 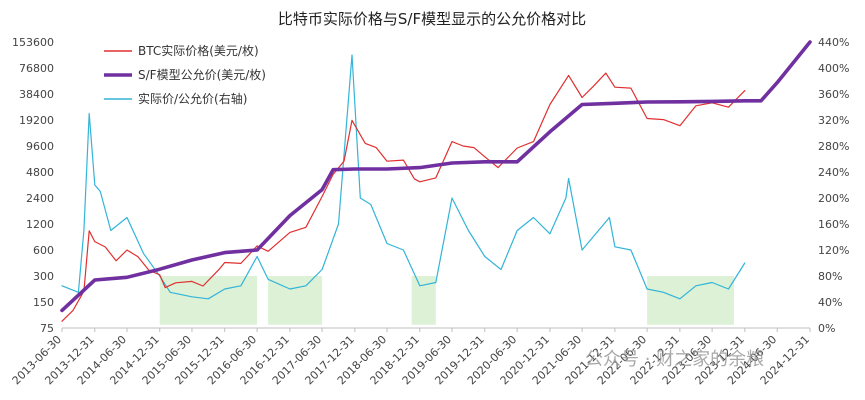 What do you see at coordinates (40, 172) in the screenshot?
I see `y-left-tick-label: 4800` at bounding box center [40, 172].